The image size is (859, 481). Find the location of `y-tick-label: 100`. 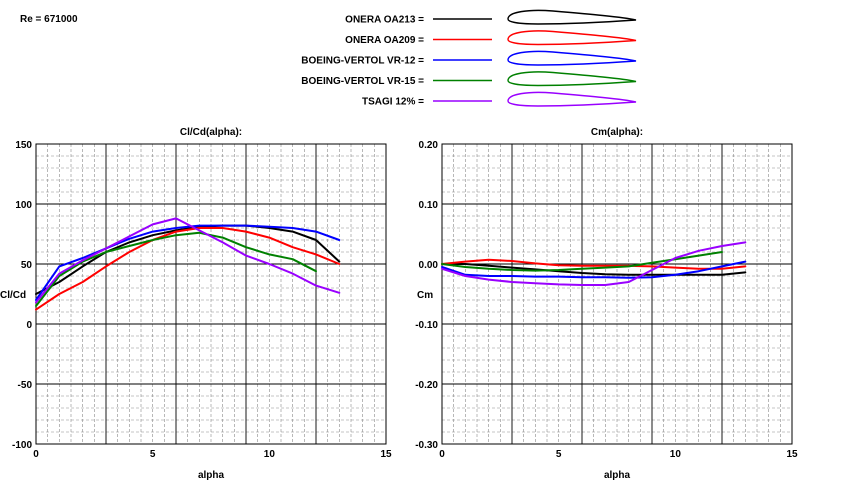

y-tick-label: 100 is located at coordinates (23, 205).